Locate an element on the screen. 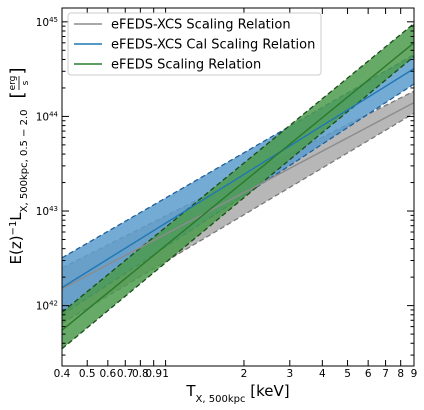  x-tick-label: 7 is located at coordinates (385, 374).